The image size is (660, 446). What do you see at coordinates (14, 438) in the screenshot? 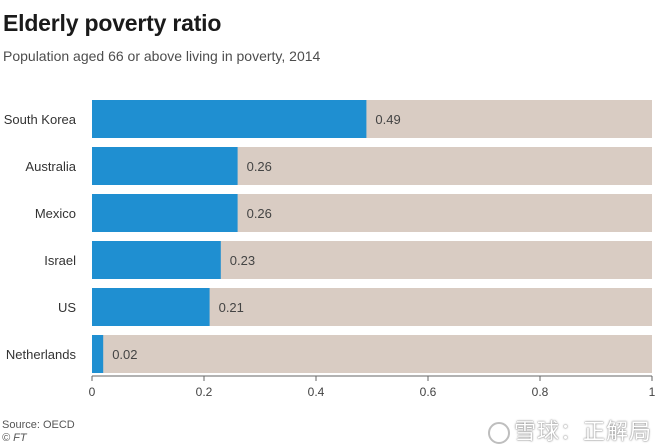
I see `copyright-note: © FT` at bounding box center [14, 438].